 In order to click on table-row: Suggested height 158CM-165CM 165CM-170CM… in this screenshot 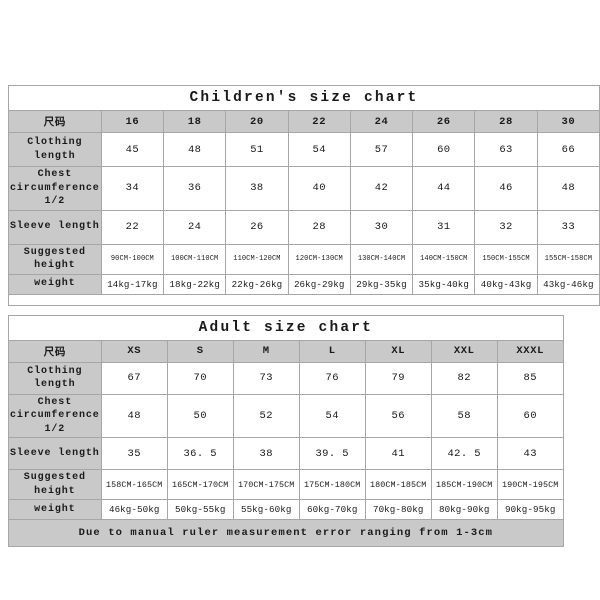, I will do `click(286, 484)`.